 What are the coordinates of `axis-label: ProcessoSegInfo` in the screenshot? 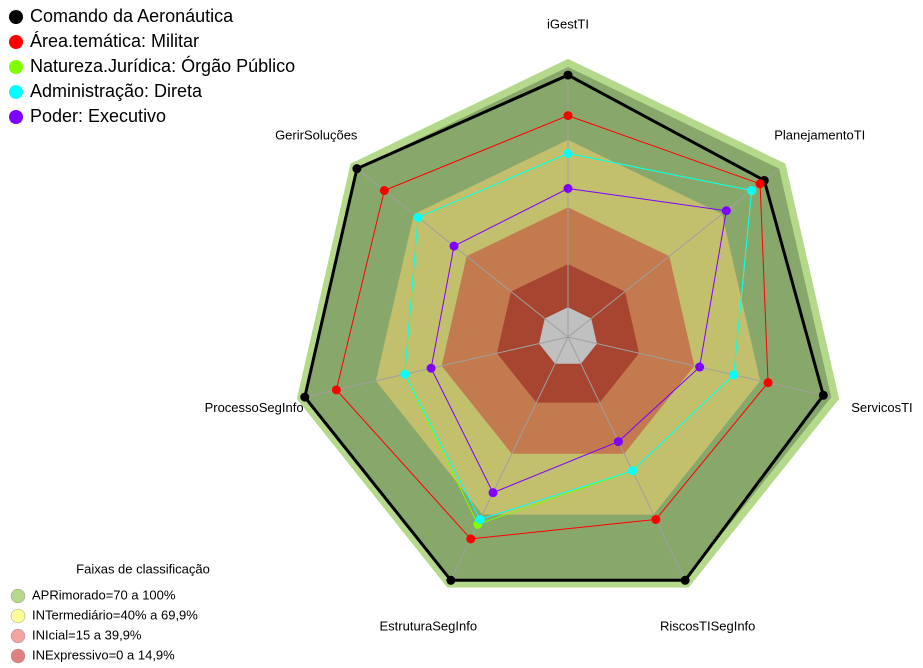 It's located at (254, 407).